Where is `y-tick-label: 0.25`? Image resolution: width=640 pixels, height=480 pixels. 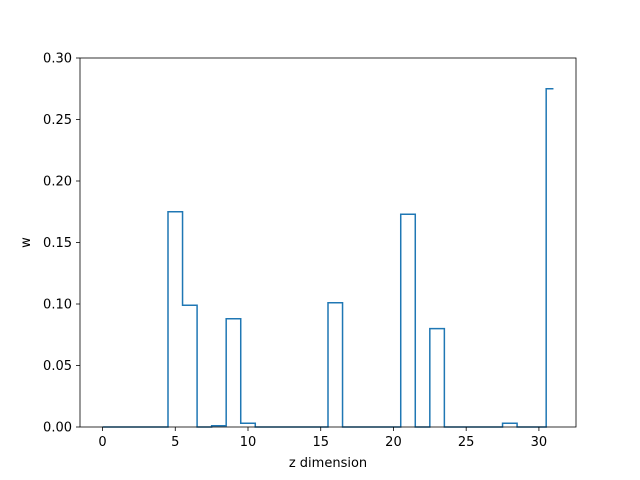 y-tick-label: 0.25 is located at coordinates (57, 120).